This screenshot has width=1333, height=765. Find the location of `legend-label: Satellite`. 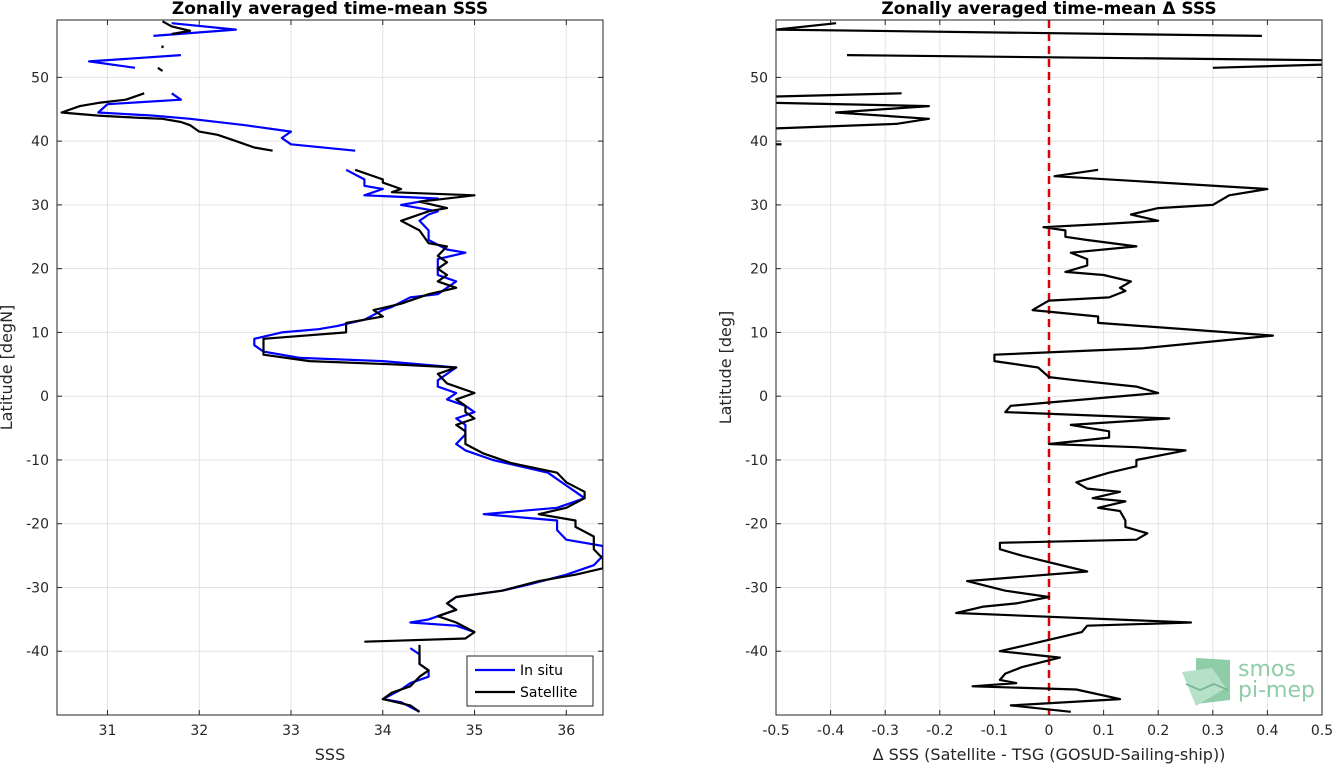

legend-label: Satellite is located at coordinates (548, 693).